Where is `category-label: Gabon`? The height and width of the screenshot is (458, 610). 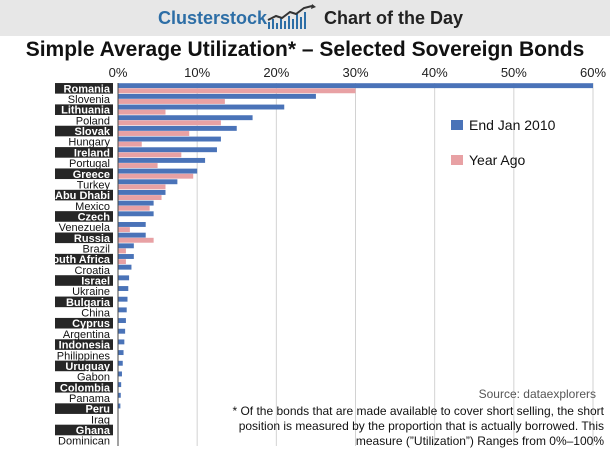 category-label: Gabon is located at coordinates (93, 378).